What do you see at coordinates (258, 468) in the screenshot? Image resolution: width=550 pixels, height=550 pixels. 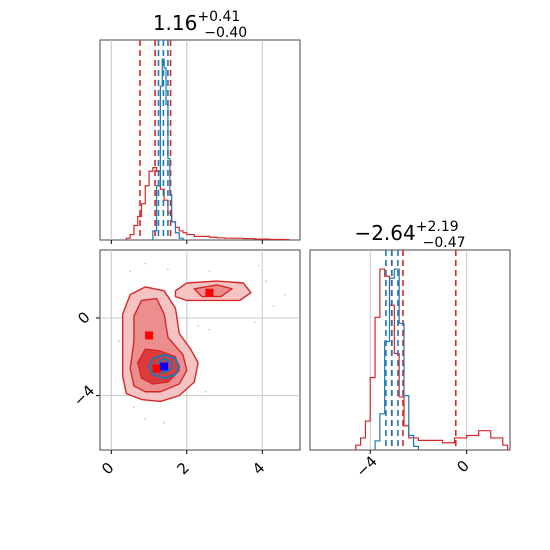 I see `x-tick-label: 4` at bounding box center [258, 468].